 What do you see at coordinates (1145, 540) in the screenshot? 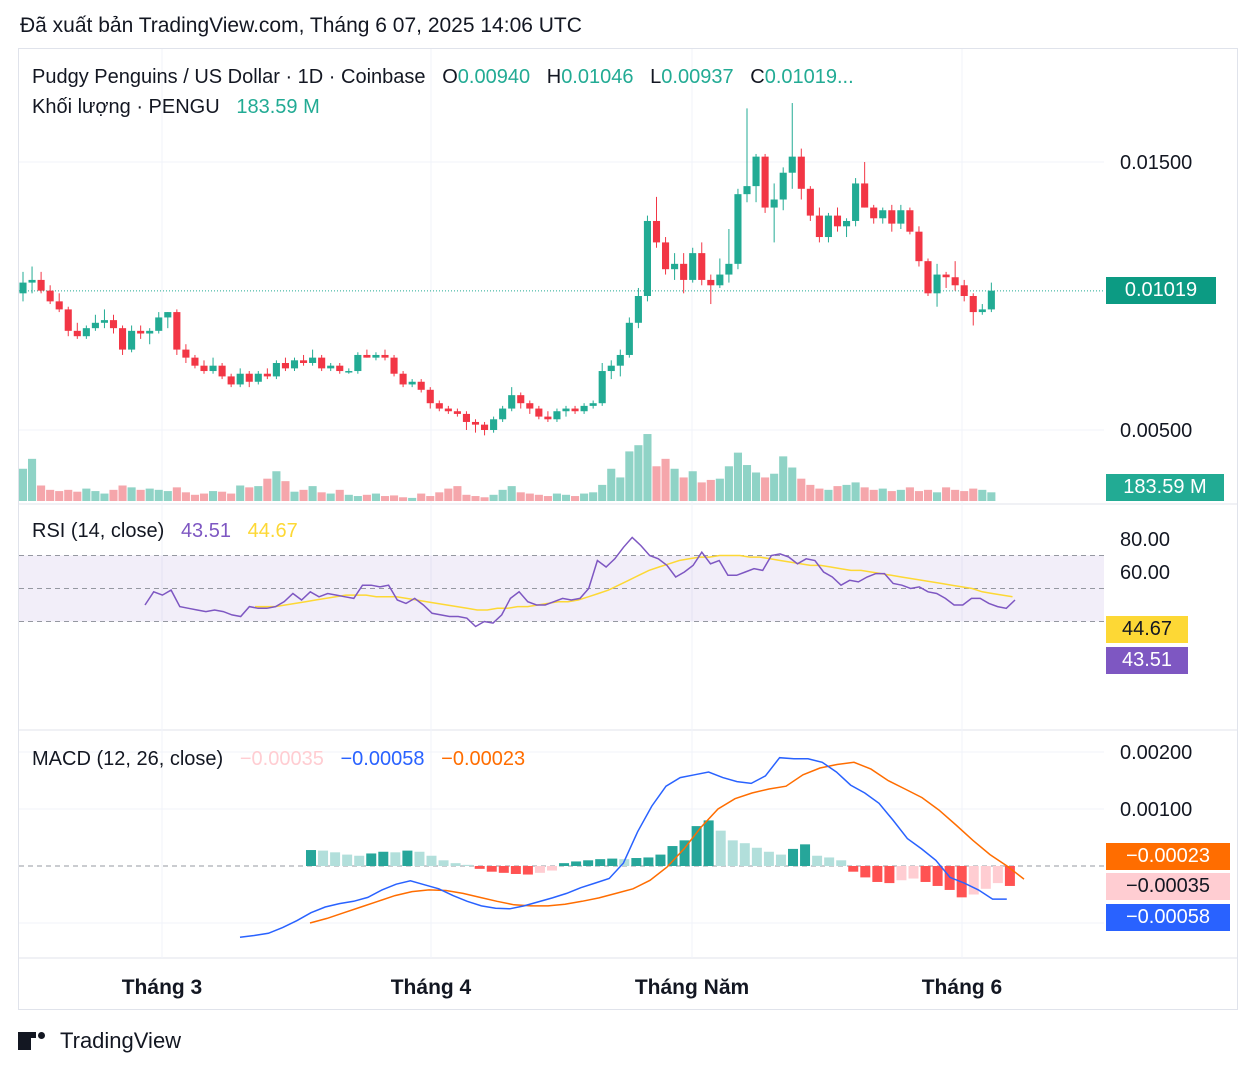
I see `rsi-axis-tick: 80.00` at bounding box center [1145, 540].